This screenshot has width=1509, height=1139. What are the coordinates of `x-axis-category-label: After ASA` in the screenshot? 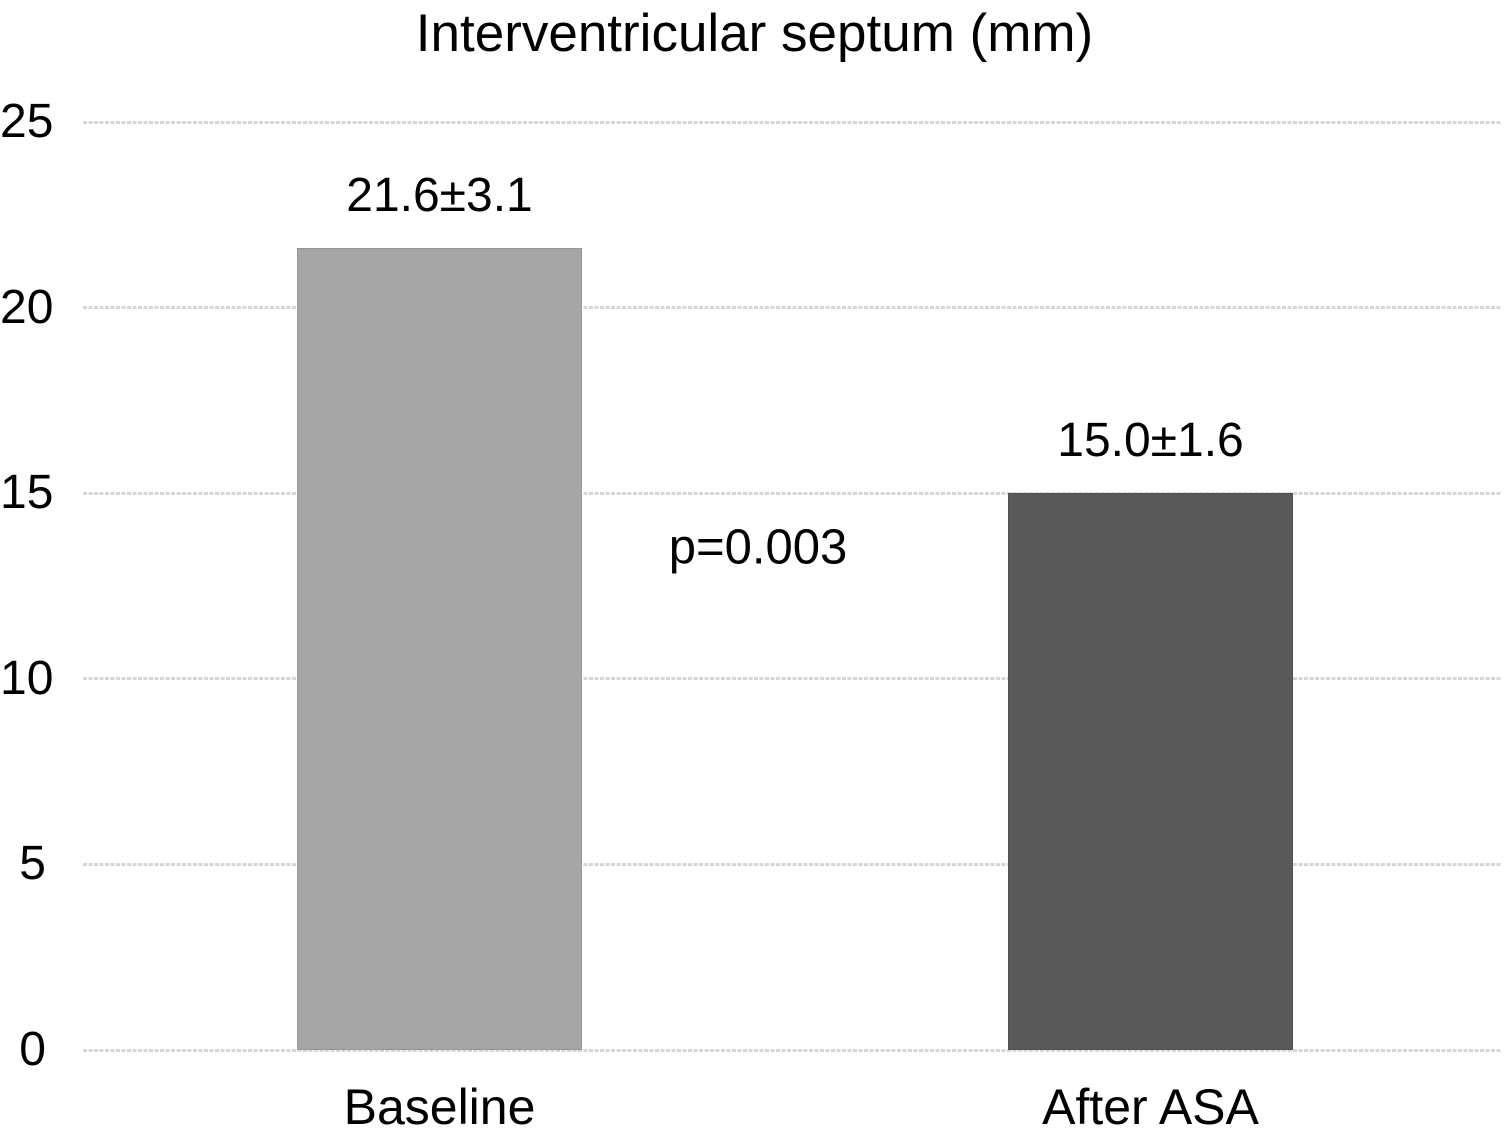 It's located at (1150, 1107).